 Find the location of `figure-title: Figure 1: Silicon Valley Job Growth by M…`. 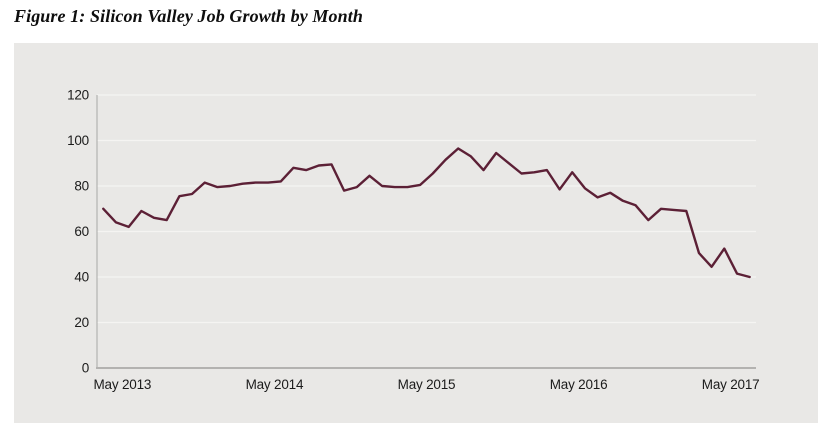

figure-title: Figure 1: Silicon Valley Job Growth by M… is located at coordinates (188, 16).